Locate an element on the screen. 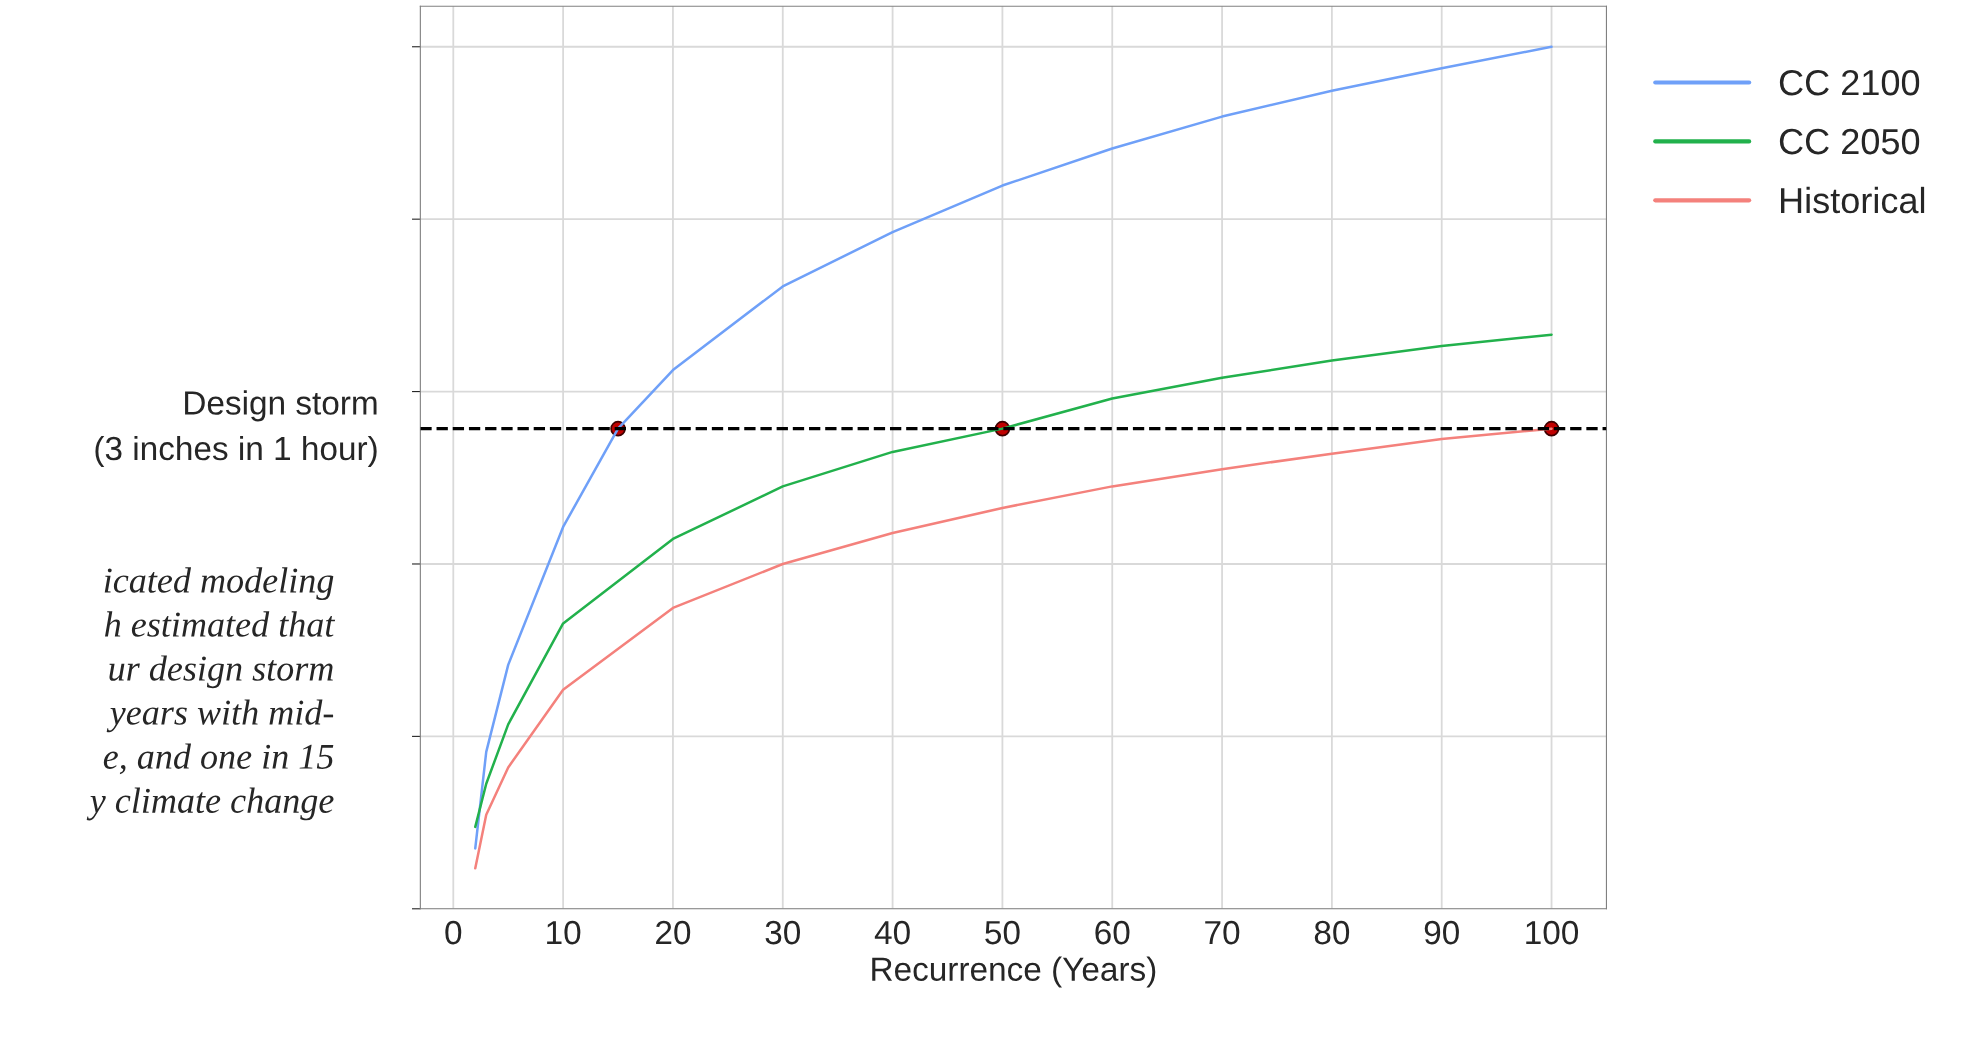 The width and height of the screenshot is (1967, 1041). legend-label: CC 2050 is located at coordinates (1849, 141).